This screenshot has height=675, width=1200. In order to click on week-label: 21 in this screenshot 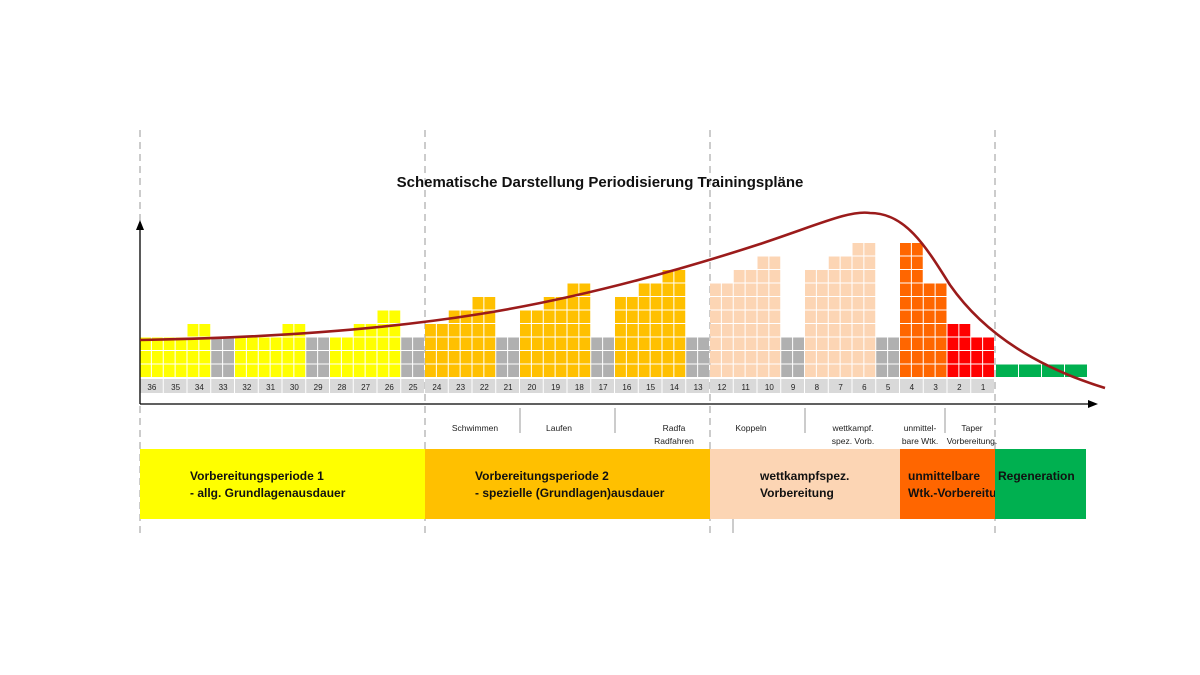, I will do `click(508, 387)`.